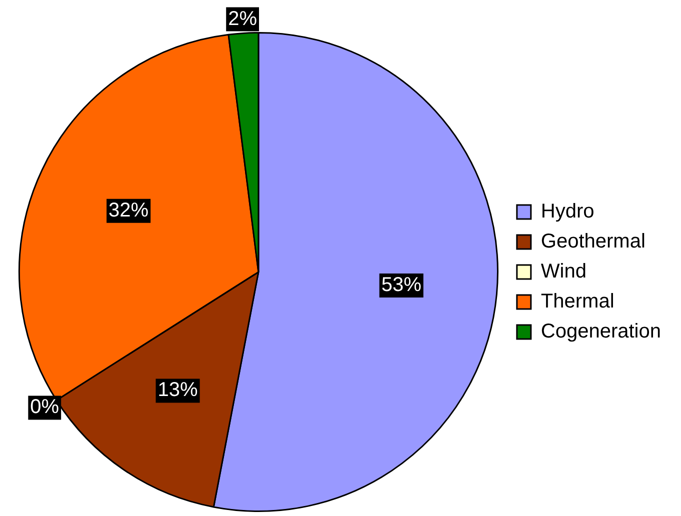 This screenshot has width=681, height=516. Describe the element at coordinates (567, 211) in the screenshot. I see `legend-label: Hydro` at that location.